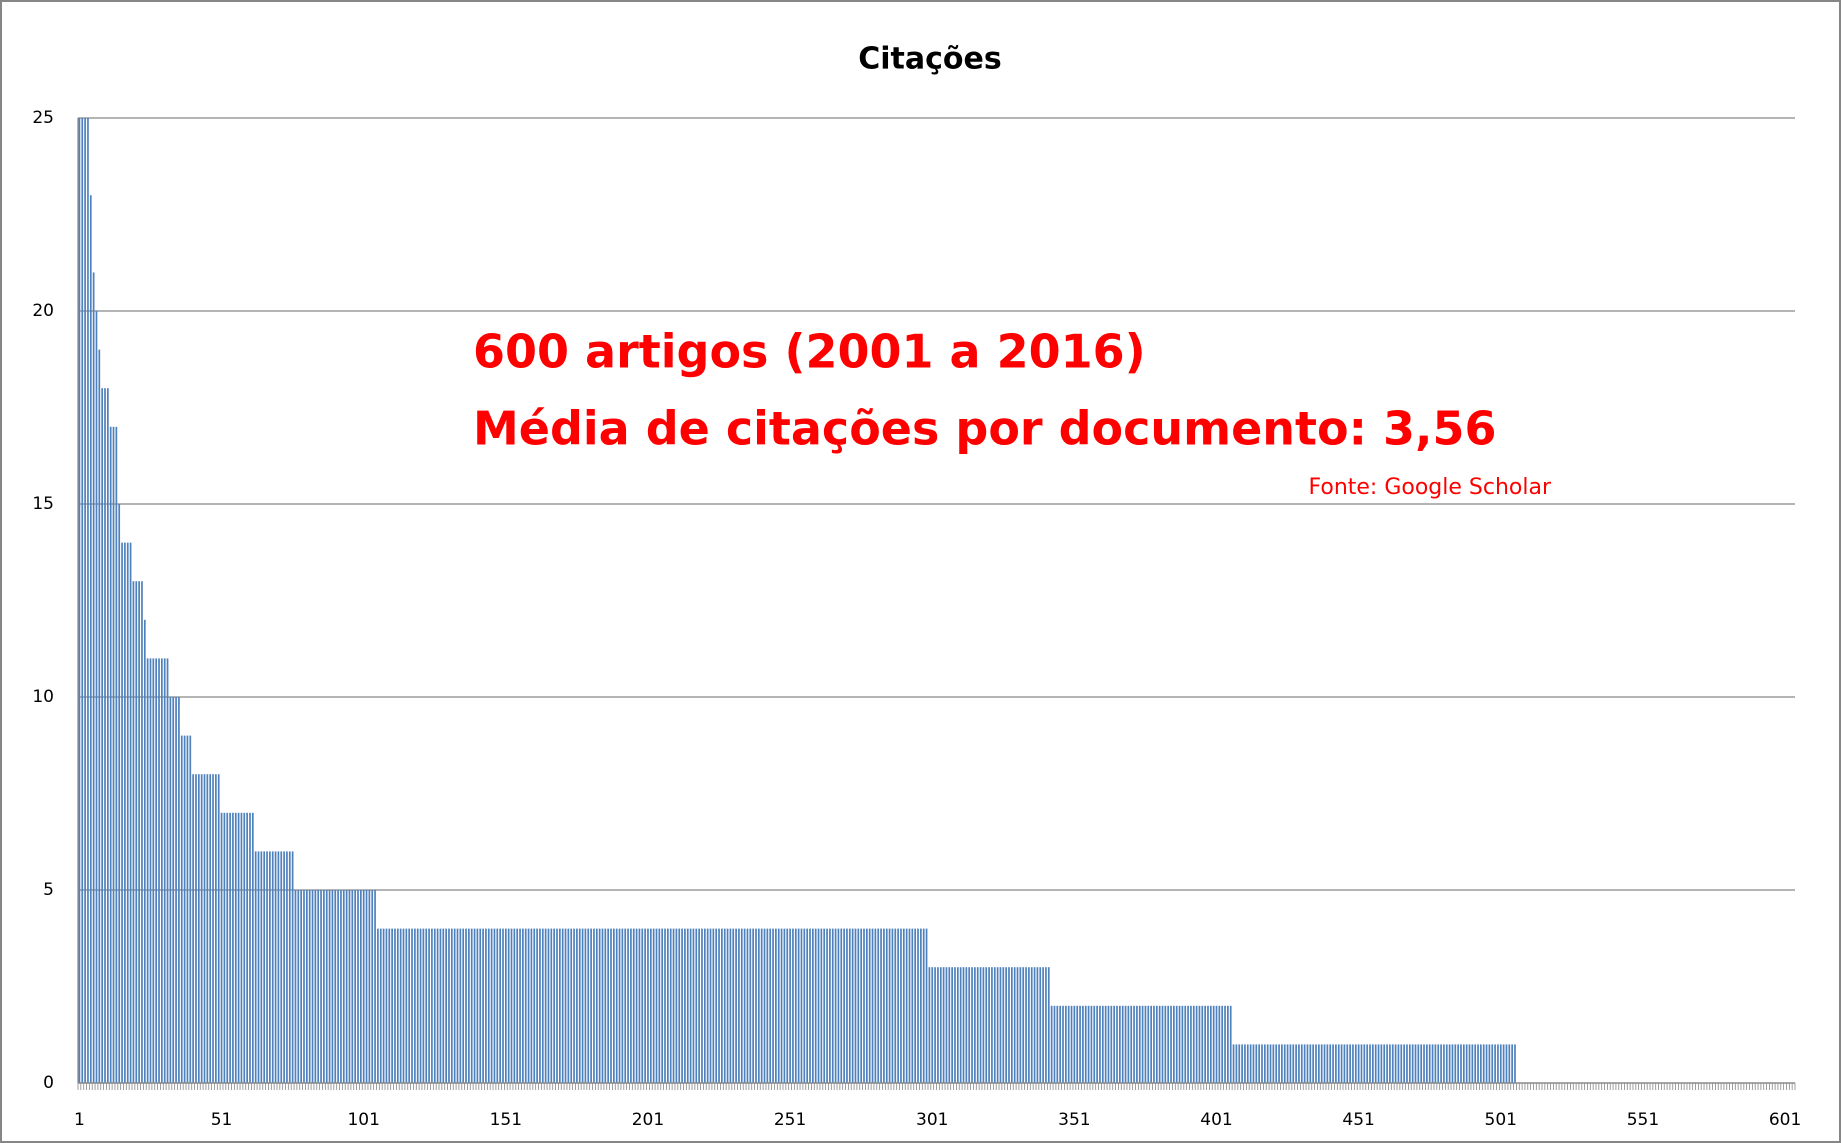 The width and height of the screenshot is (1841, 1143). Describe the element at coordinates (932, 1120) in the screenshot. I see `x-tick-label: 301` at that location.